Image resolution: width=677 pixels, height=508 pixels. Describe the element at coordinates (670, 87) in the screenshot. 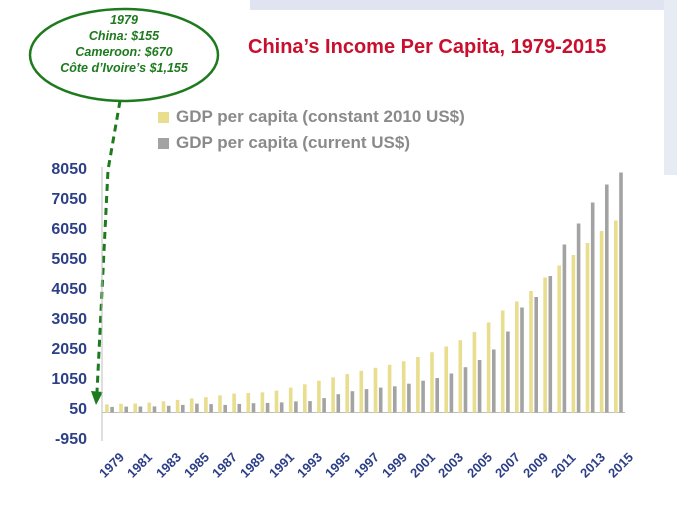

I see `right-decor-band` at that location.